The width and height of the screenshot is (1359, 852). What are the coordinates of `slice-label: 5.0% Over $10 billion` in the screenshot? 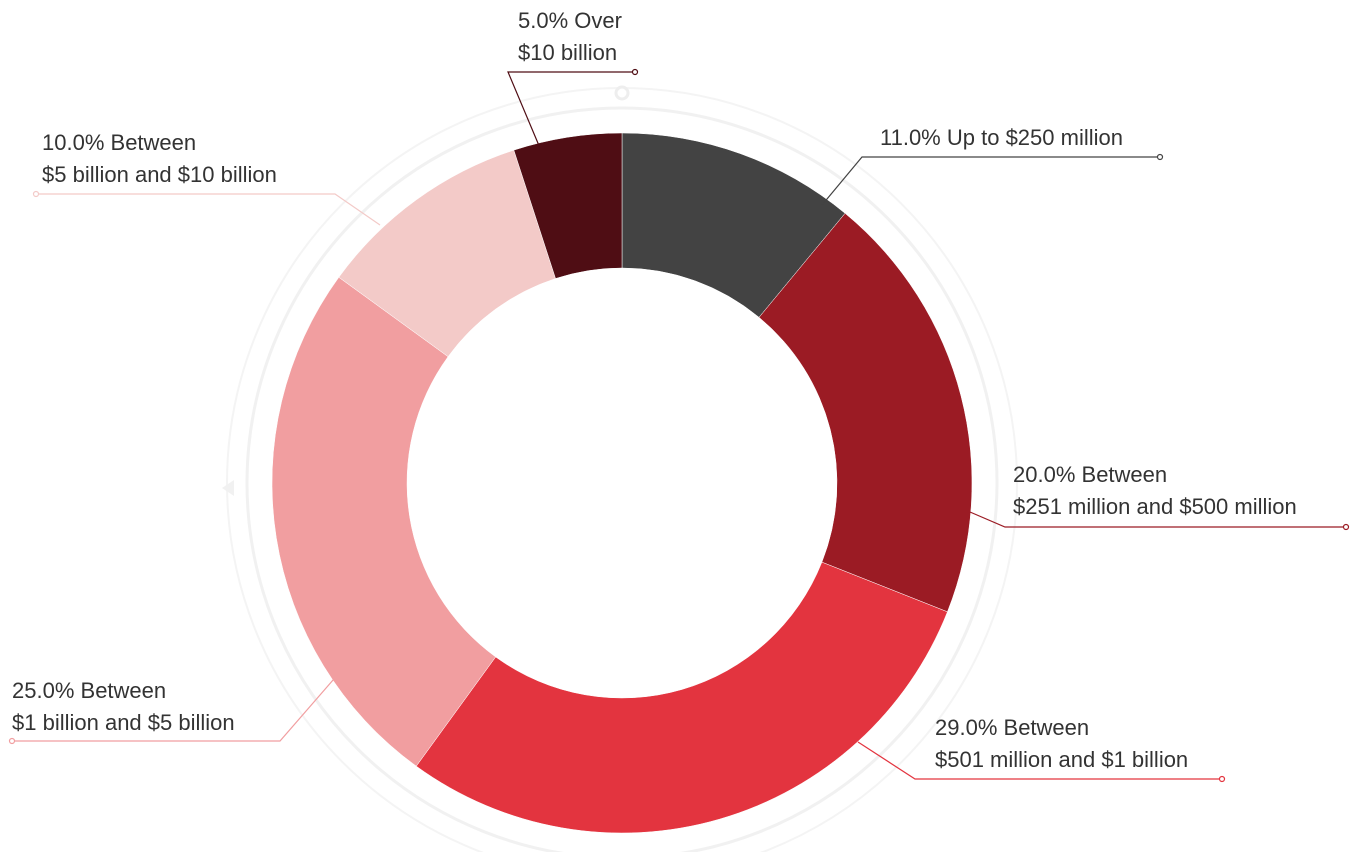 It's located at (573, 36).